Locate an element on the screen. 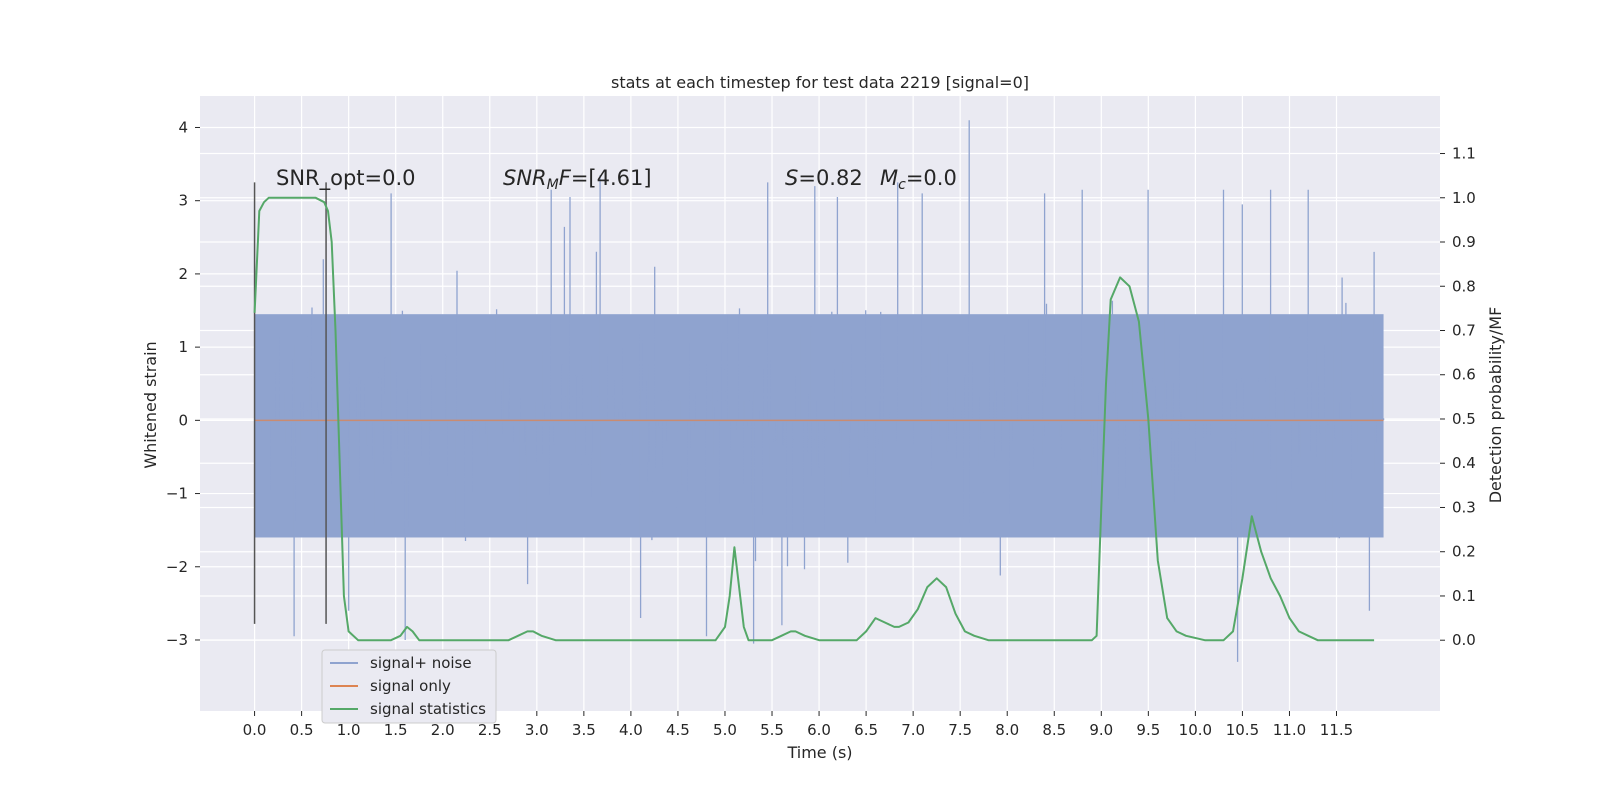  x-tick-label: 4.5 is located at coordinates (678, 730).